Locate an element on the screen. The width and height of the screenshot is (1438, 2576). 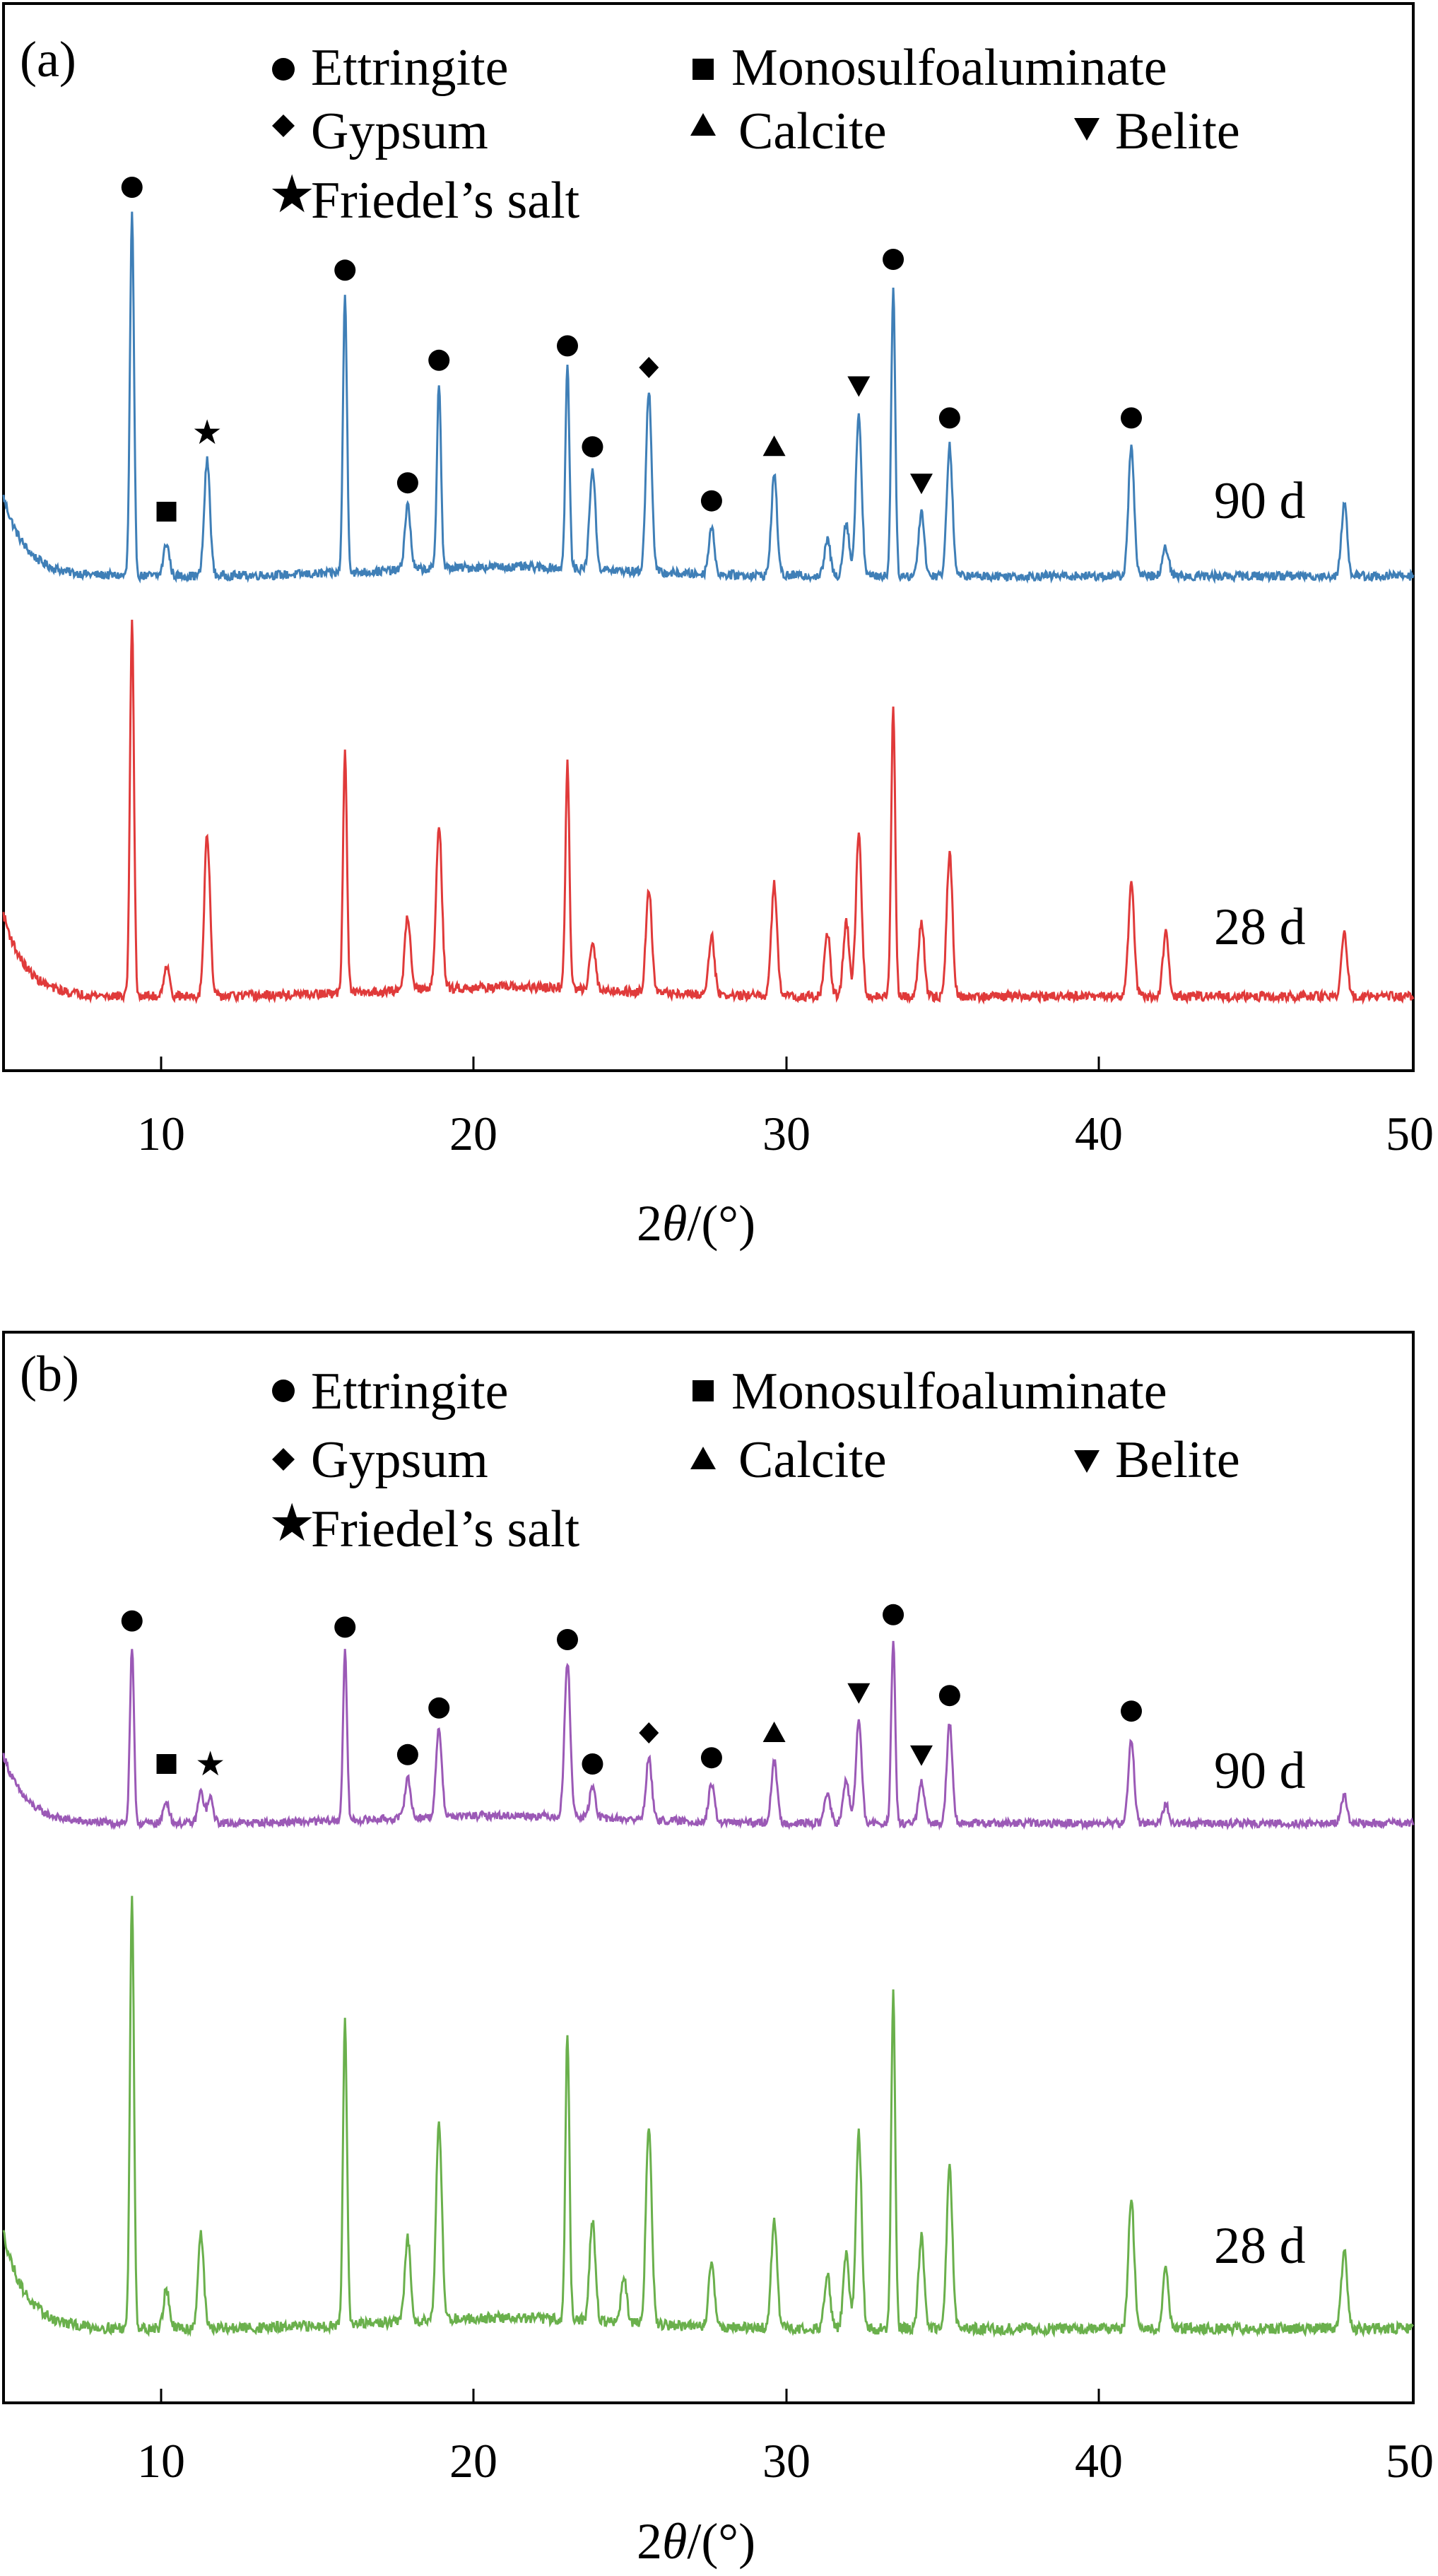
x-axis-title: 2θ/(°) is located at coordinates (696, 1223).